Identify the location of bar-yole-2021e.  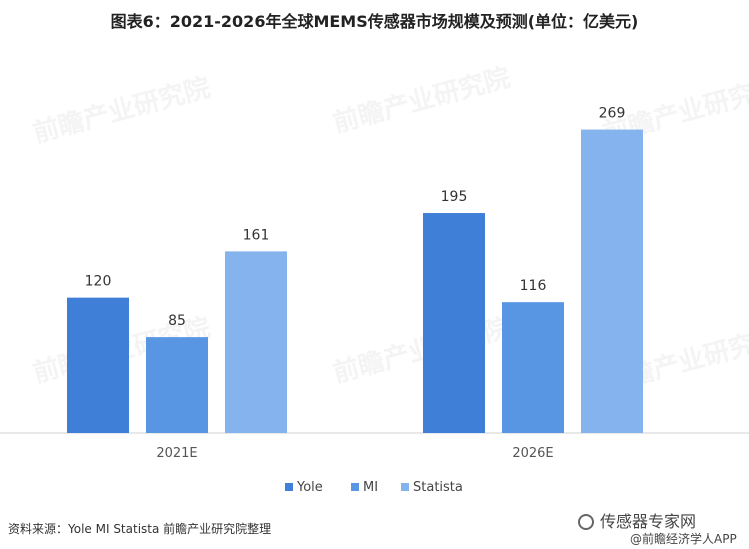
(98, 365).